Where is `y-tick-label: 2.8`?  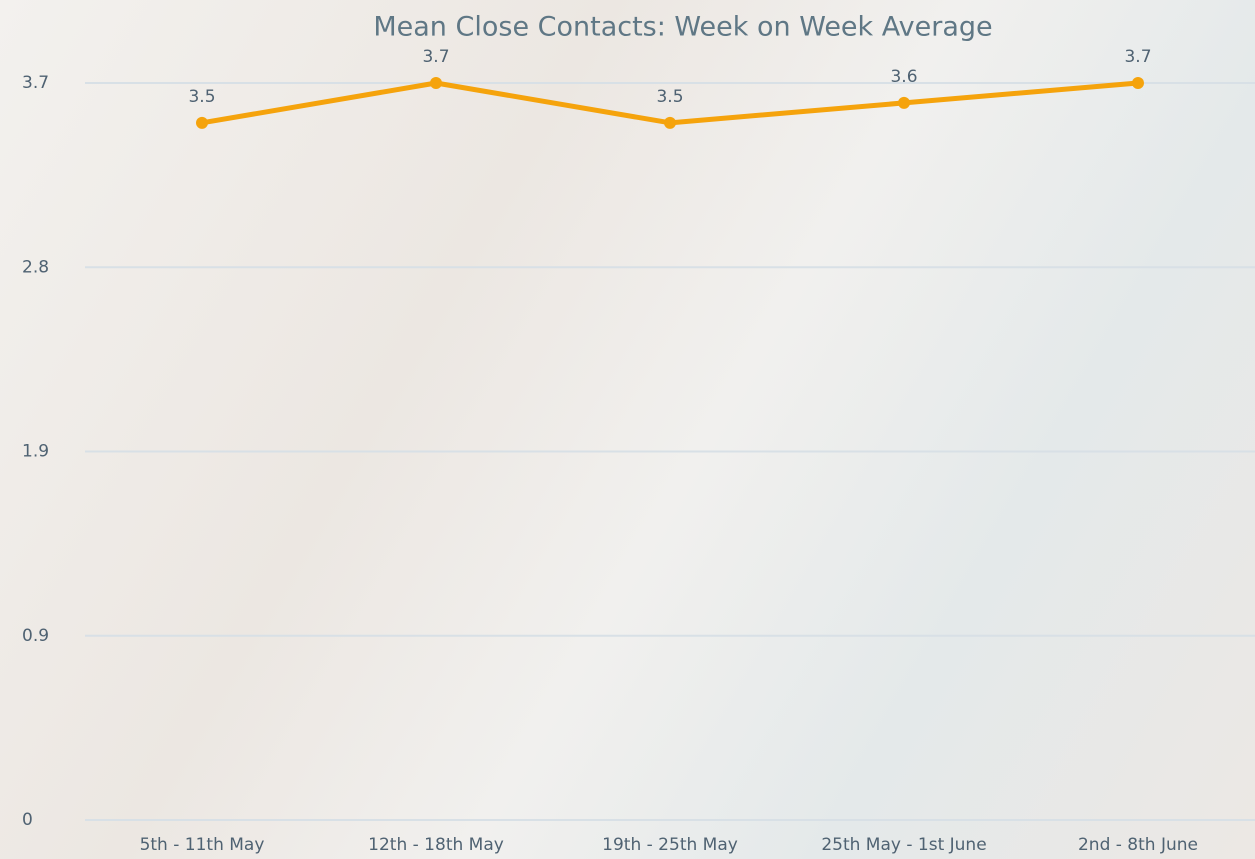
y-tick-label: 2.8 is located at coordinates (35, 267).